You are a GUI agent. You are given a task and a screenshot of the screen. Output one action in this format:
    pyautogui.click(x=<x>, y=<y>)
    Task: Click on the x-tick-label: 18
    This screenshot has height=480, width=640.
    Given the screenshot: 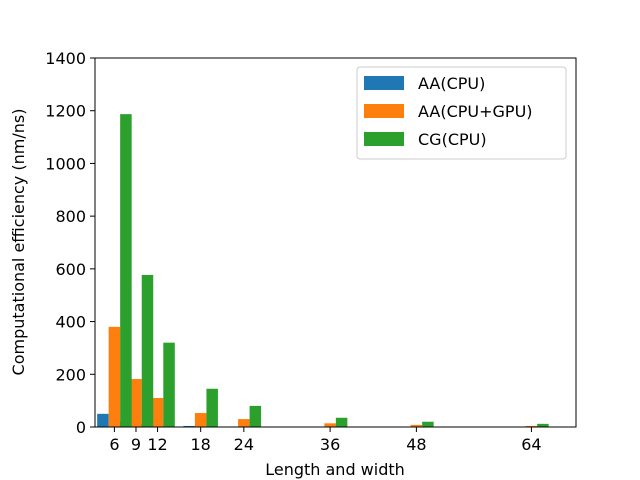 What is the action you would take?
    pyautogui.click(x=201, y=444)
    